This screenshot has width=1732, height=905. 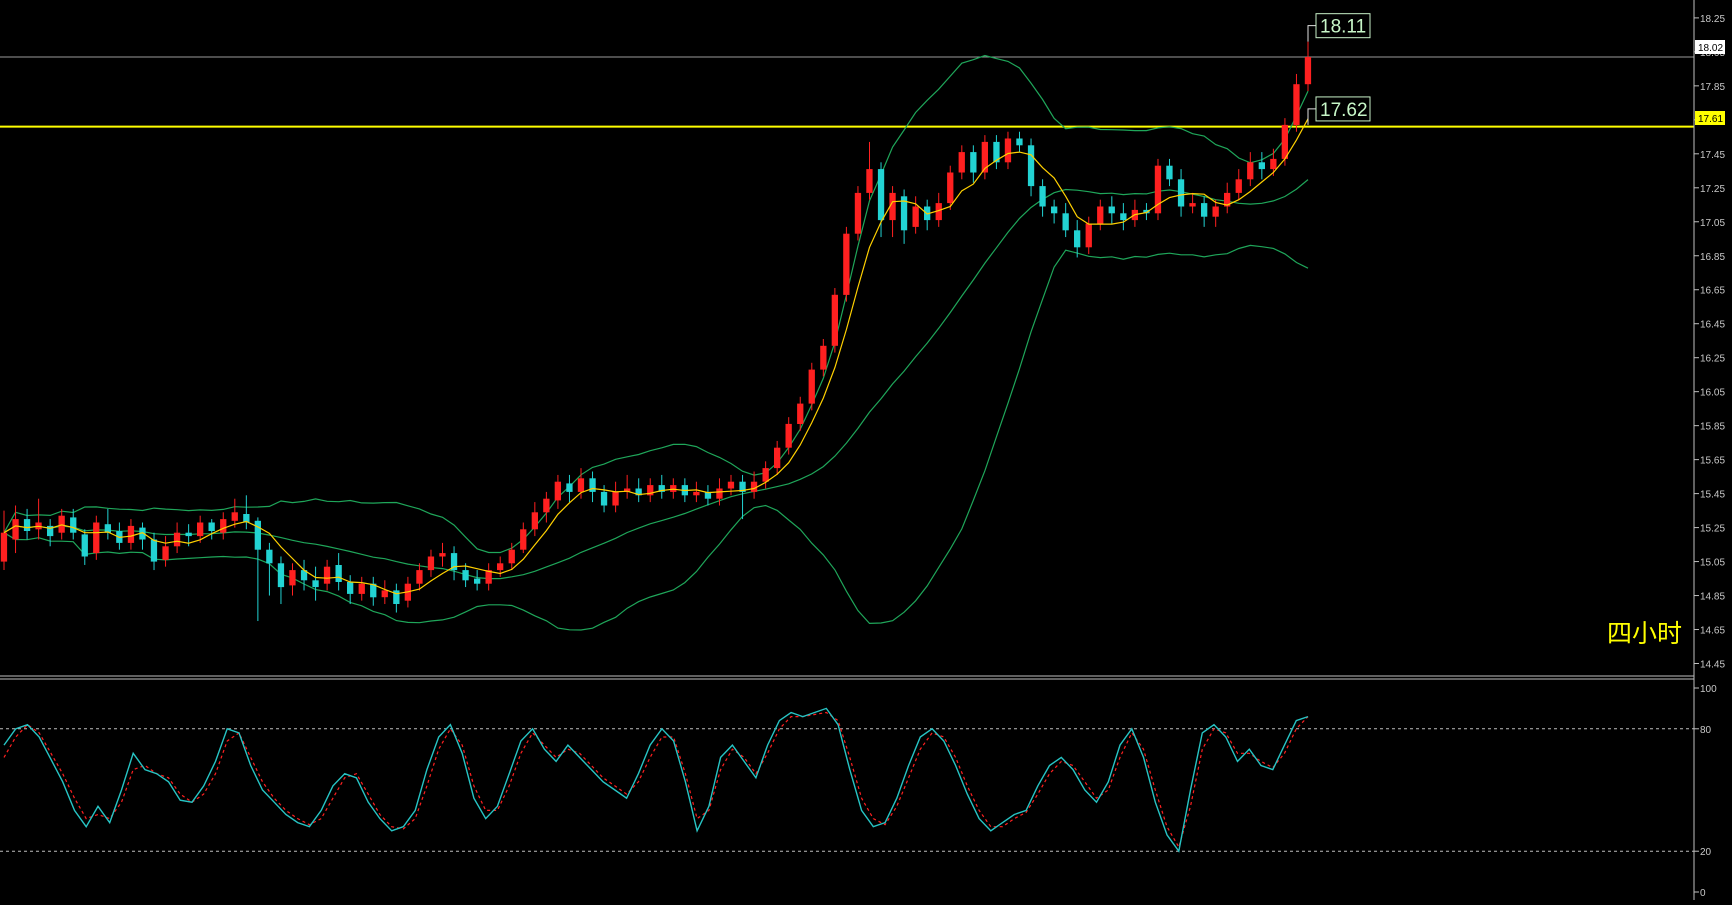 What do you see at coordinates (1706, 852) in the screenshot?
I see `stoch-tick-label: 20` at bounding box center [1706, 852].